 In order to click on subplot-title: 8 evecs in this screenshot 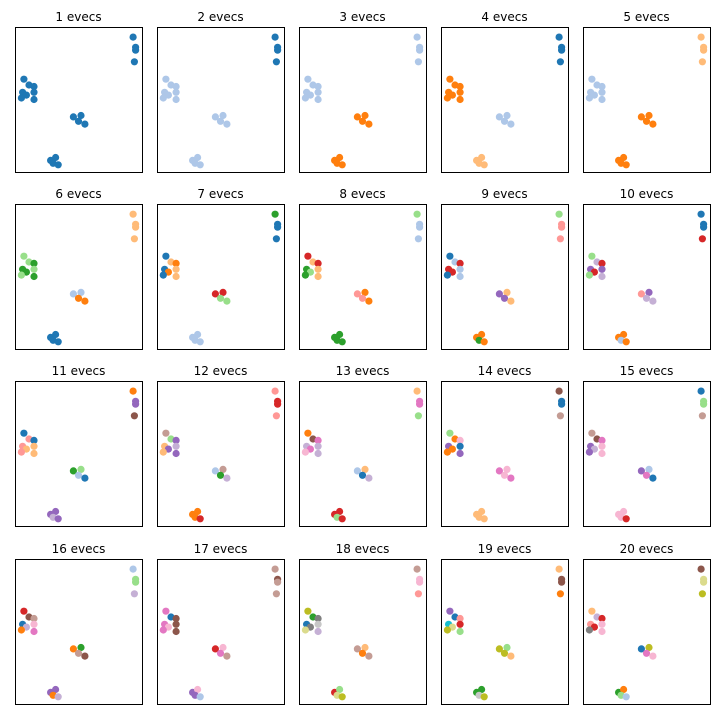, I will do `click(362, 194)`.